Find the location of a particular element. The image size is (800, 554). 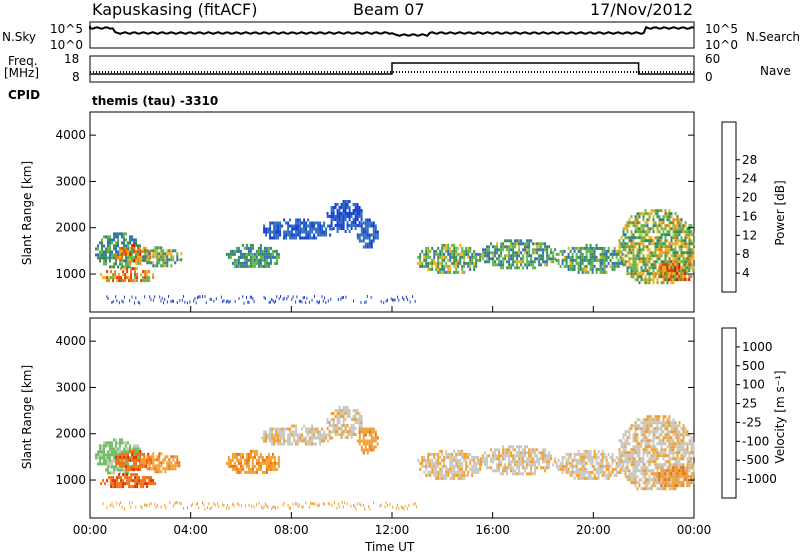

colorbar-tick-label: -25 is located at coordinates (752, 422).